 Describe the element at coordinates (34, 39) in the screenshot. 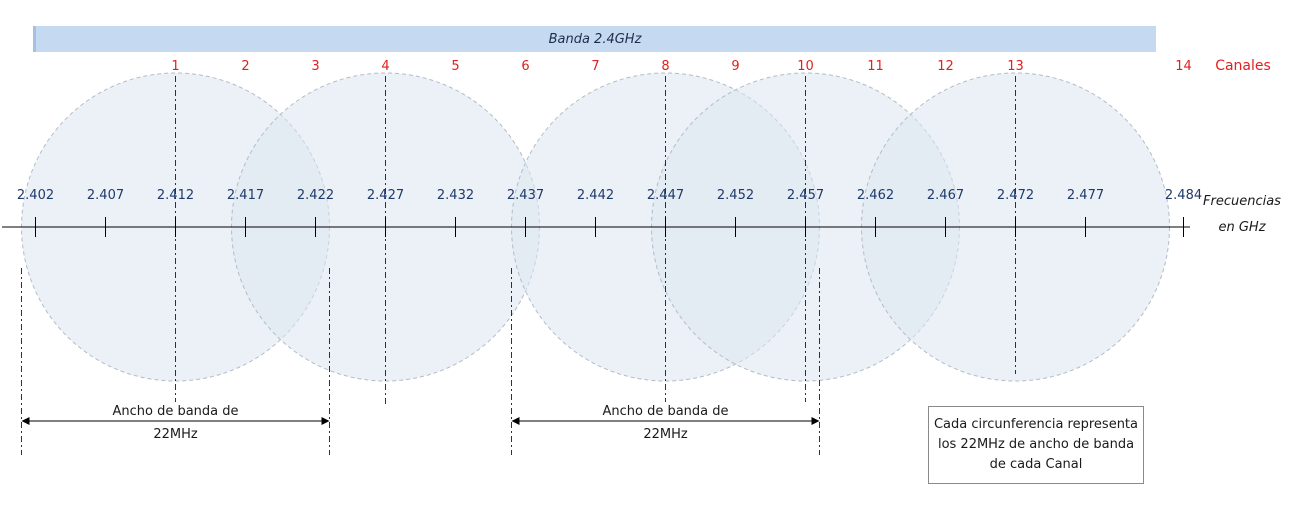

I see `band-bar-edge` at that location.